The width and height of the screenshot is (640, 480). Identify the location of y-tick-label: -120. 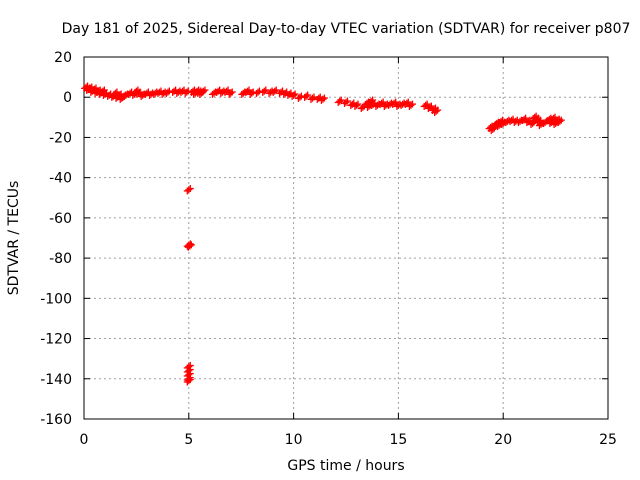
(56, 340).